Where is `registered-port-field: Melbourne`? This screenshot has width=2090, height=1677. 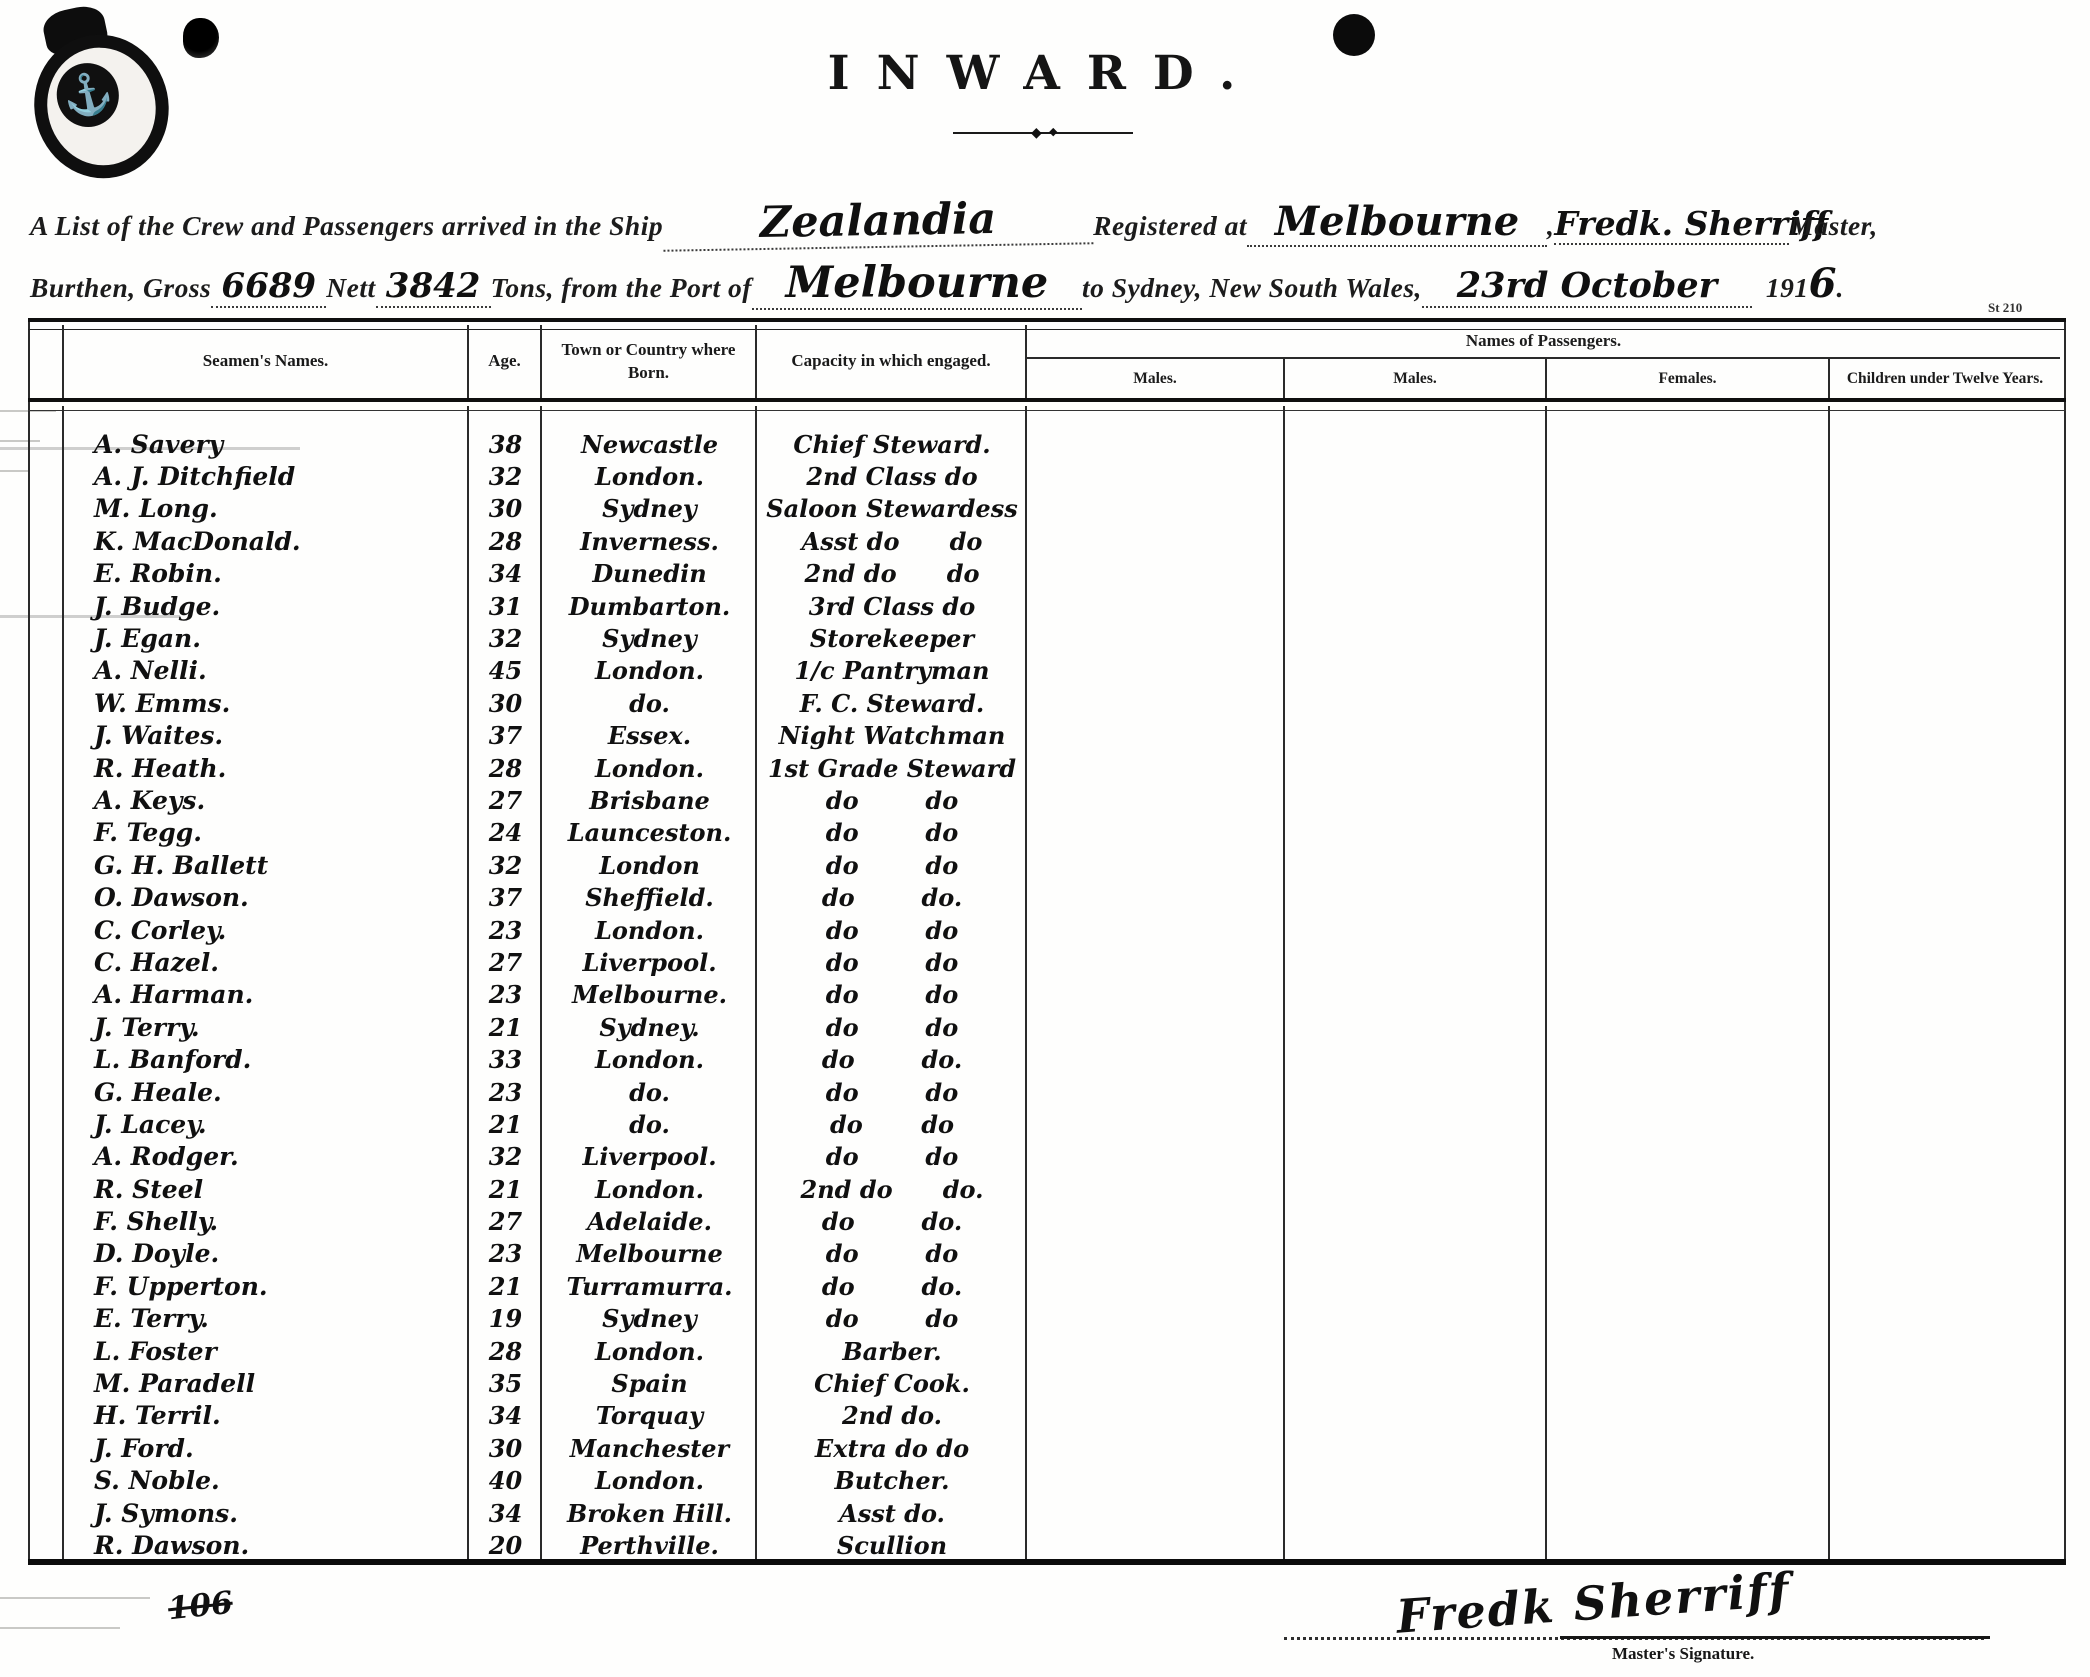
registered-port-field: Melbourne is located at coordinates (1397, 222).